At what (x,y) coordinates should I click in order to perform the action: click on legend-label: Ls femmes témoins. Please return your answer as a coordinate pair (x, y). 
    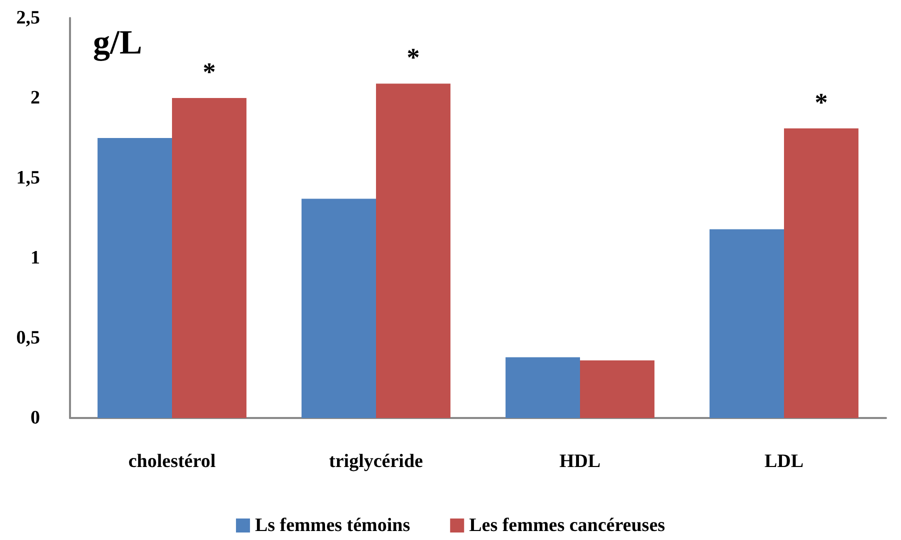
    Looking at the image, I should click on (332, 525).